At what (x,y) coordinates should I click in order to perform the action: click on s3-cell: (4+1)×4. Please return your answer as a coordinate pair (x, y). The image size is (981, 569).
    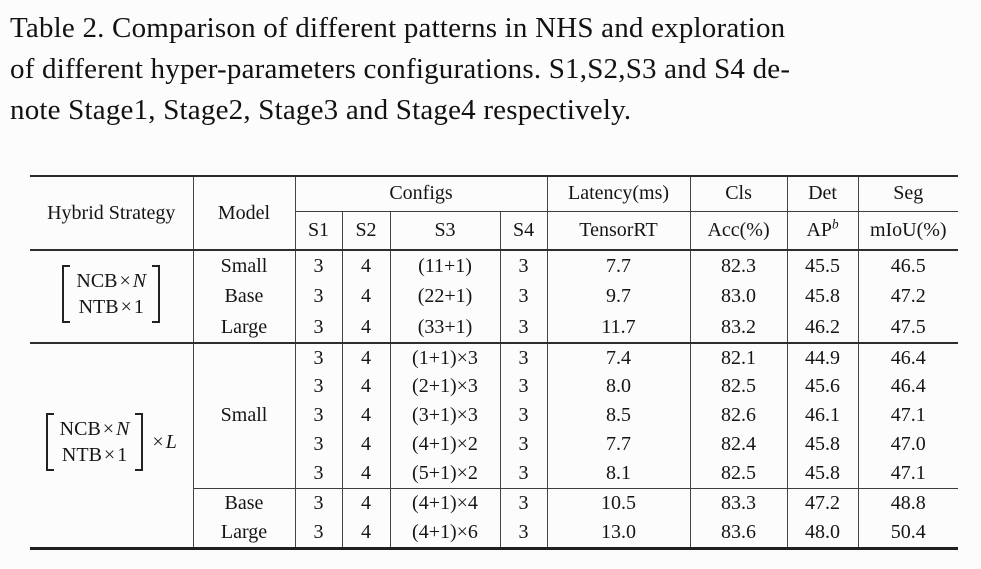
    Looking at the image, I should click on (444, 502).